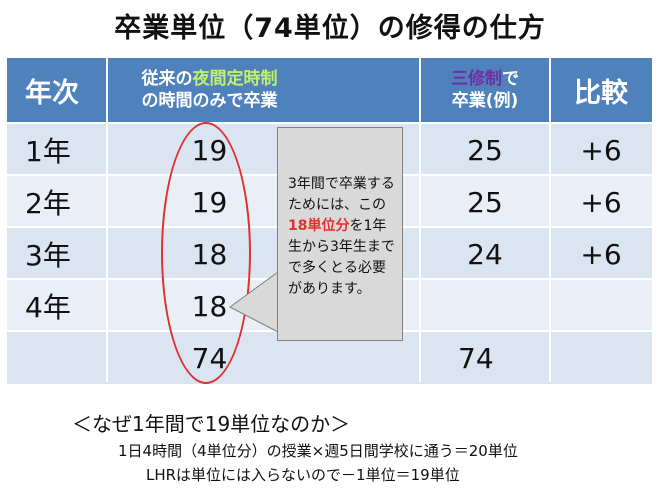  Describe the element at coordinates (601, 358) in the screenshot. I see `total-diff` at that location.